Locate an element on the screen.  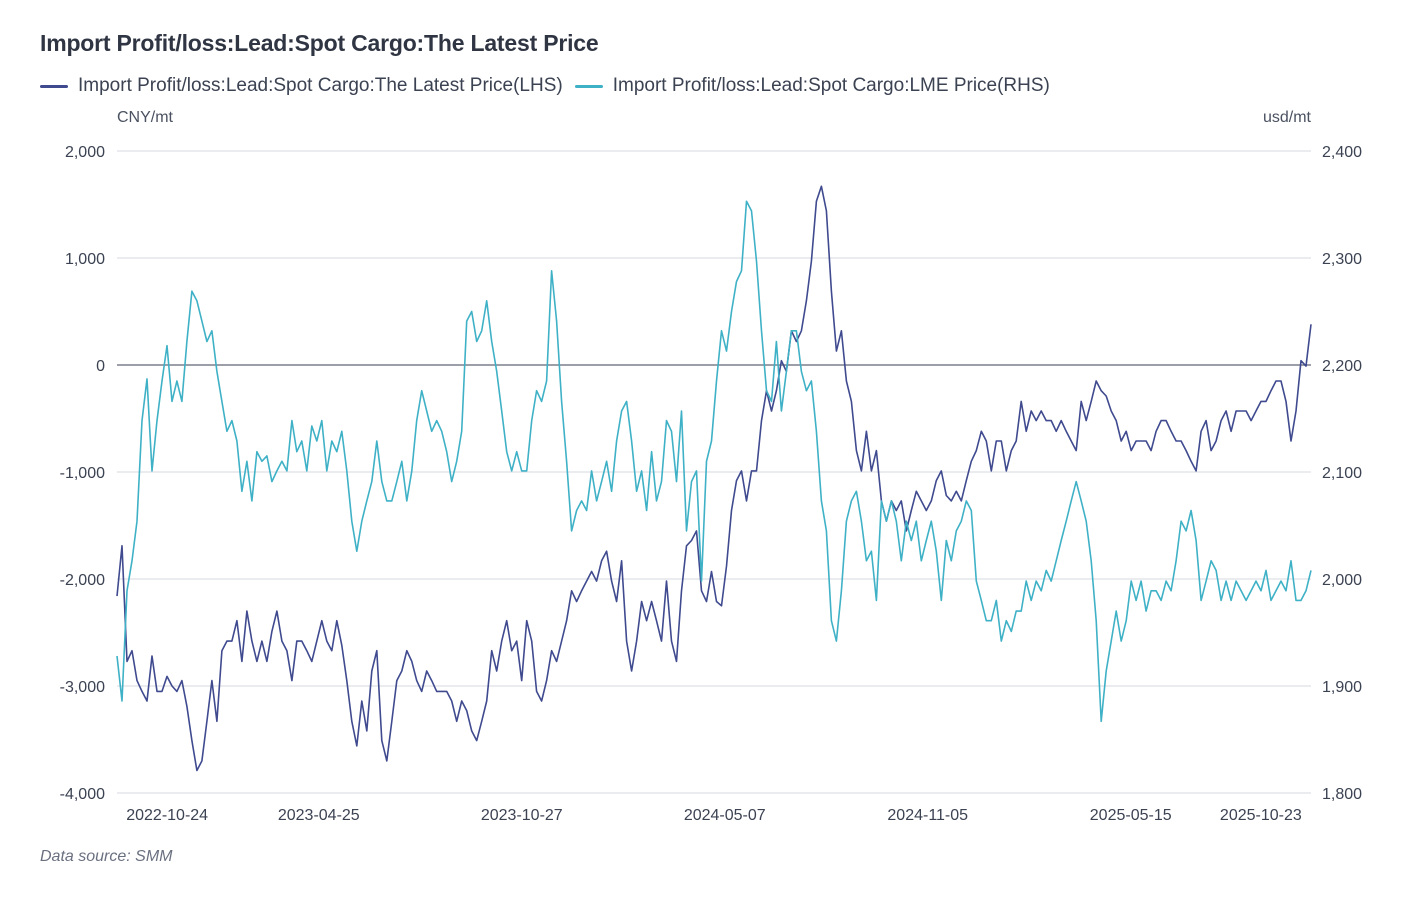
left-tick-label: -2,000 is located at coordinates (82, 580).